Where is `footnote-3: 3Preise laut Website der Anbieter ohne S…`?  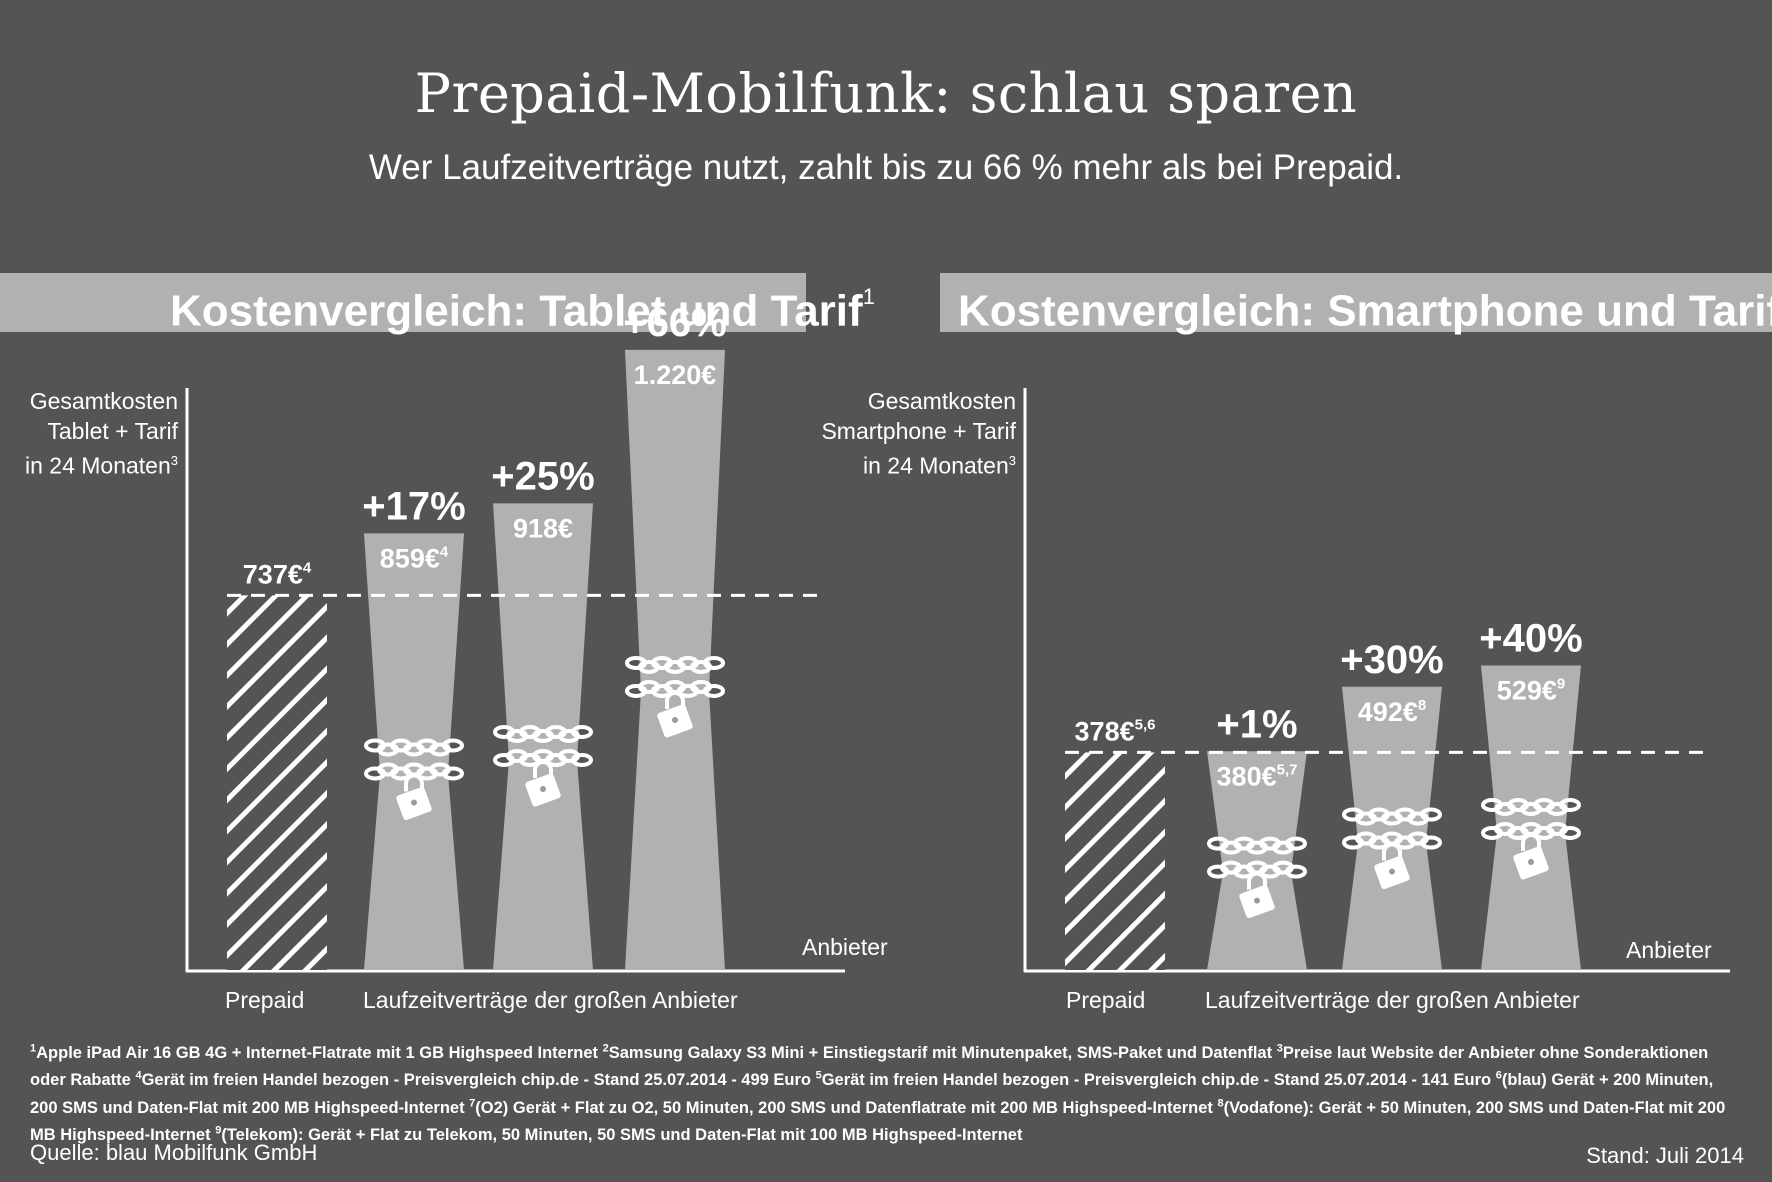 footnote-3: 3Preise laut Website der Anbieter ohne S… is located at coordinates (869, 1065).